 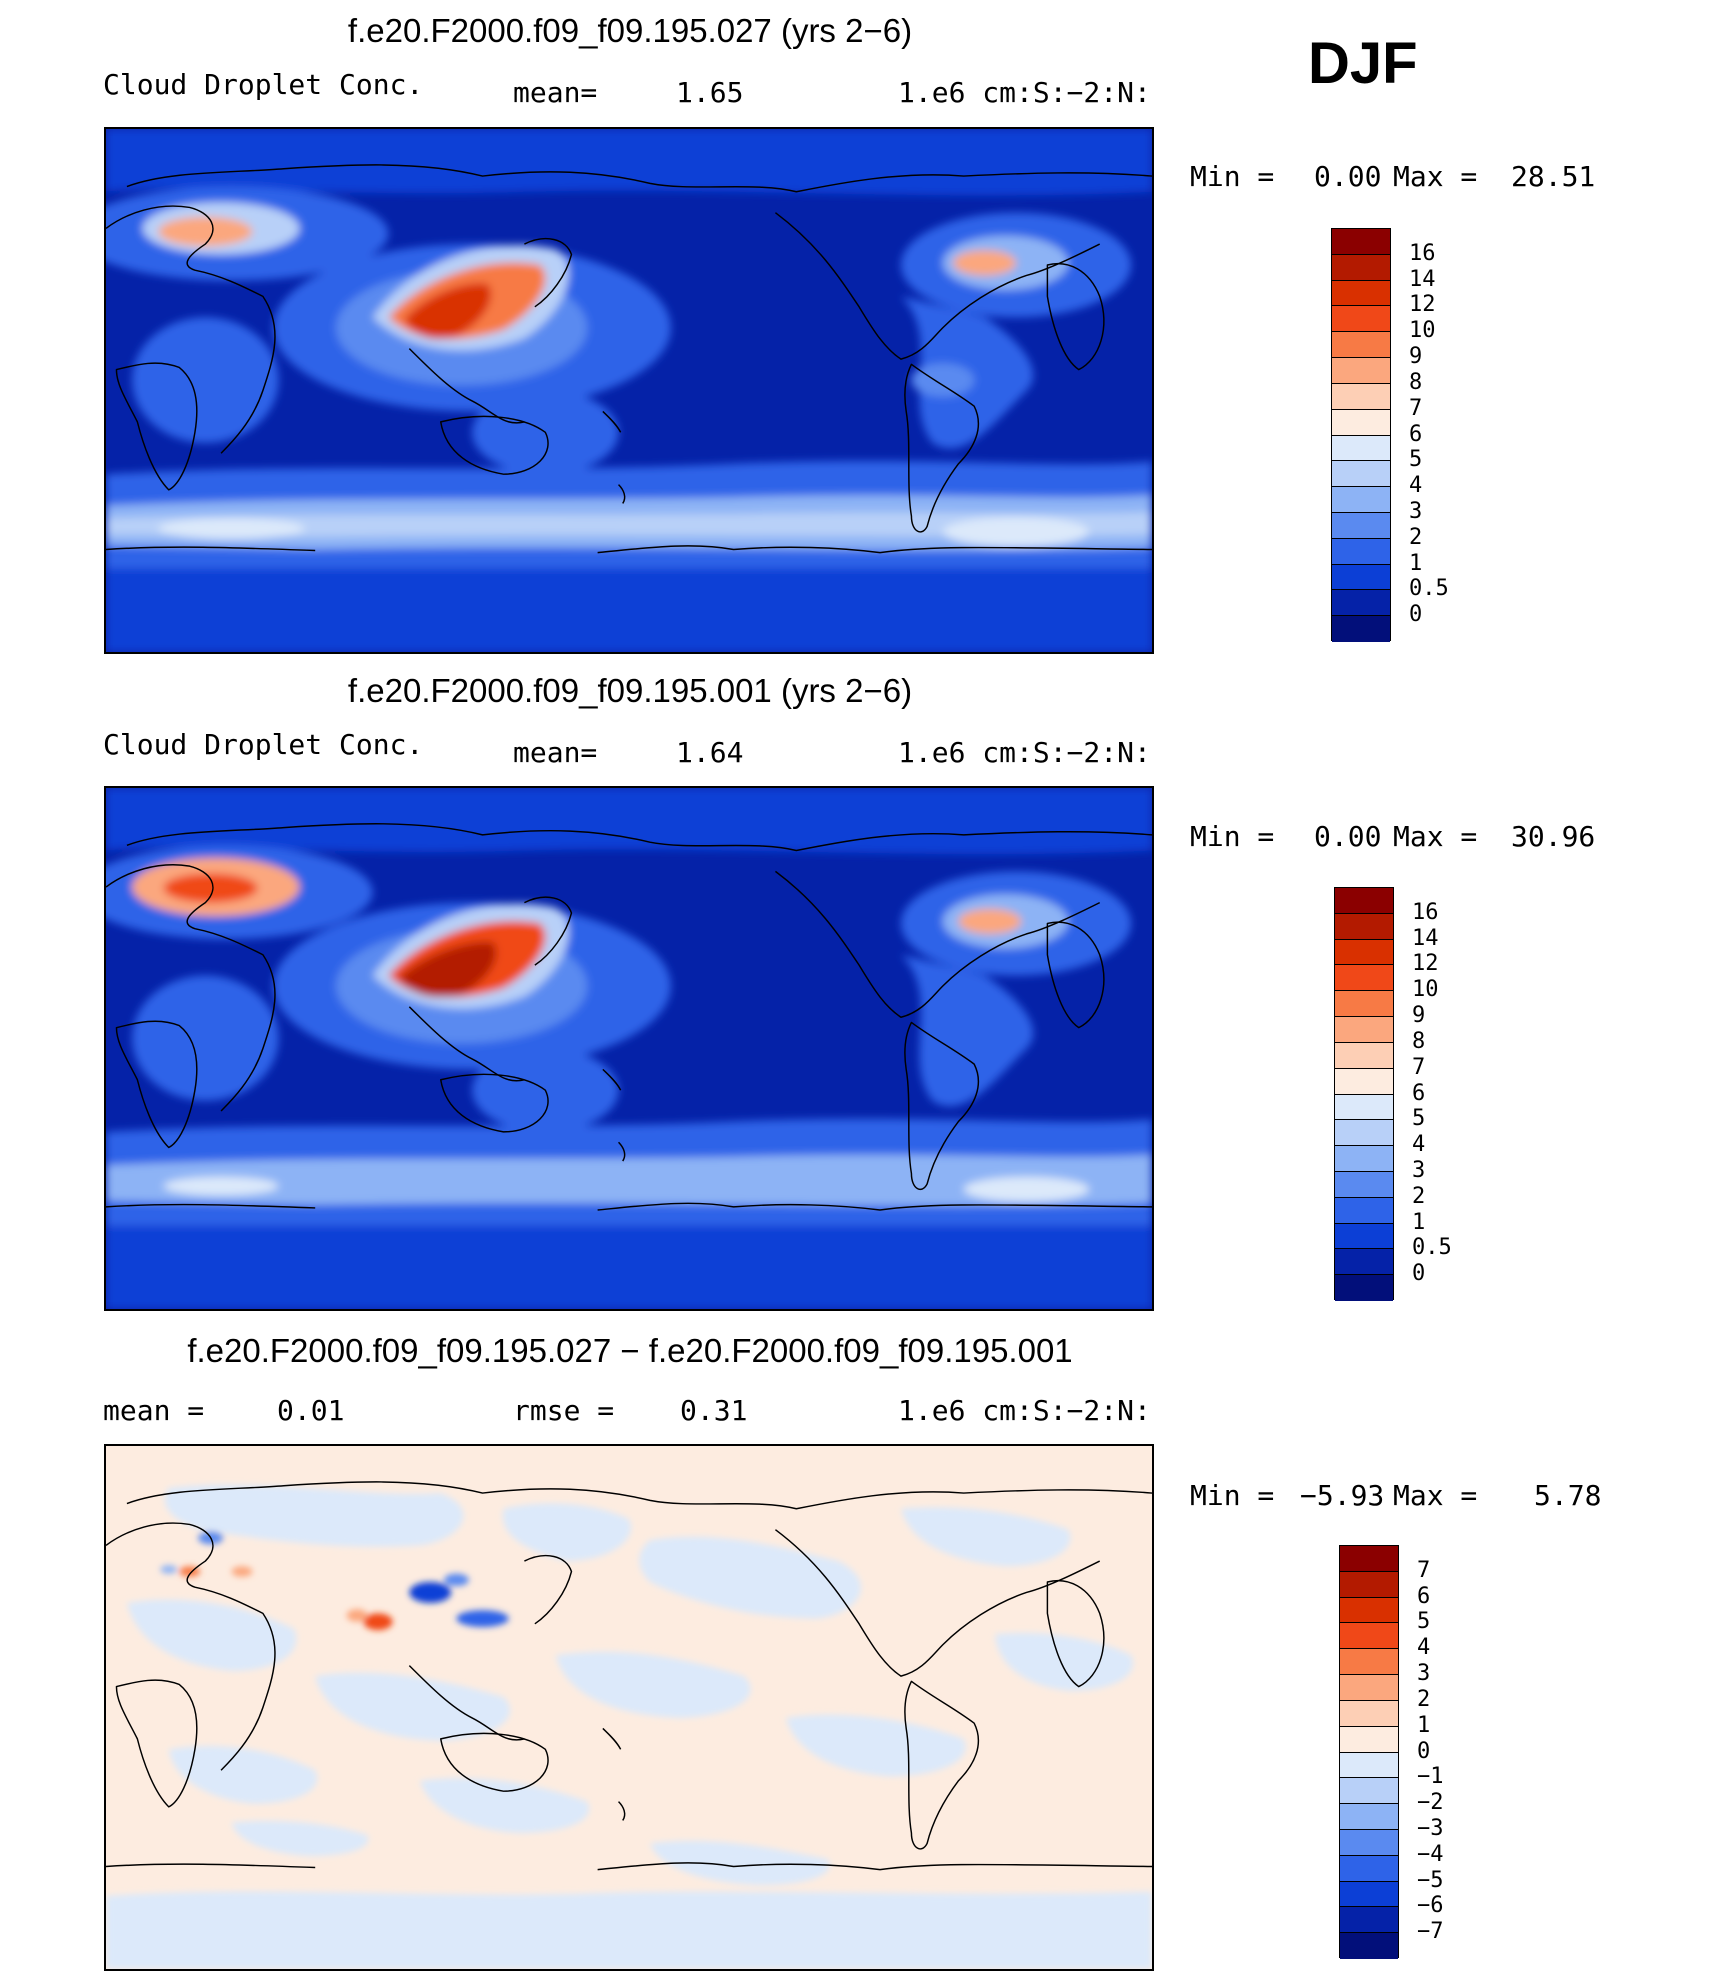 I want to click on panel-1-mean-value: 1.65, so click(x=710, y=92).